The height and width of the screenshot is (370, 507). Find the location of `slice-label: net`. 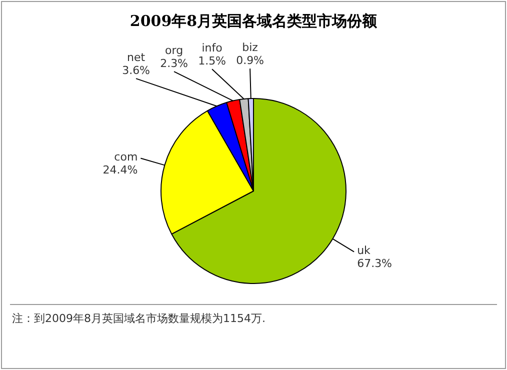

slice-label: net is located at coordinates (136, 57).